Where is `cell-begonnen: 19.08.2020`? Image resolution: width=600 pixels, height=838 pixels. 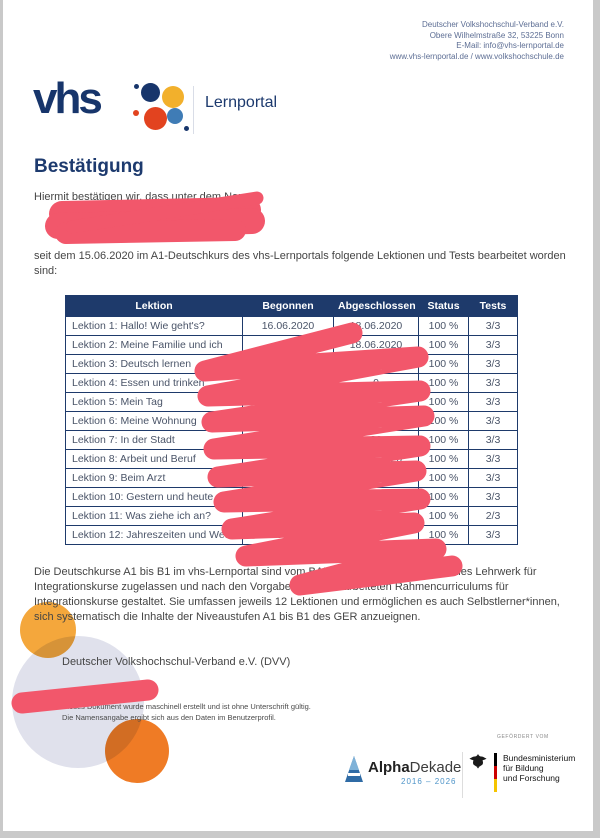 cell-begonnen: 19.08.2020 is located at coordinates (288, 478).